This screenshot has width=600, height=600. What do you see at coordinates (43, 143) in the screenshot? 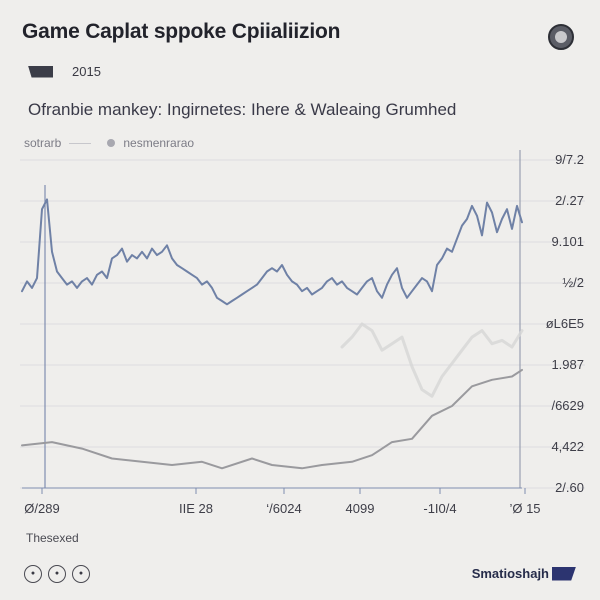
I see `legend-label-1: sotrarb` at bounding box center [43, 143].